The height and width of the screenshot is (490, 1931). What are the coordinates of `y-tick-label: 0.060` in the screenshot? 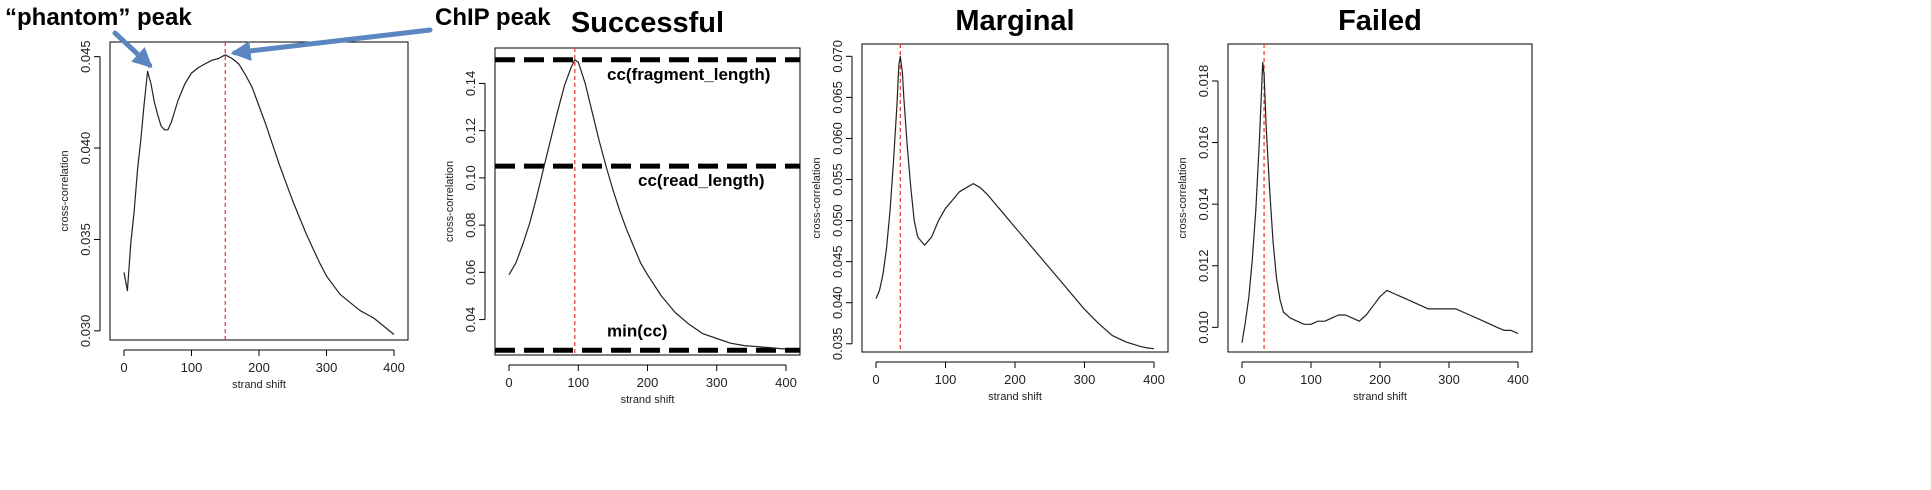 It's located at (837, 138).